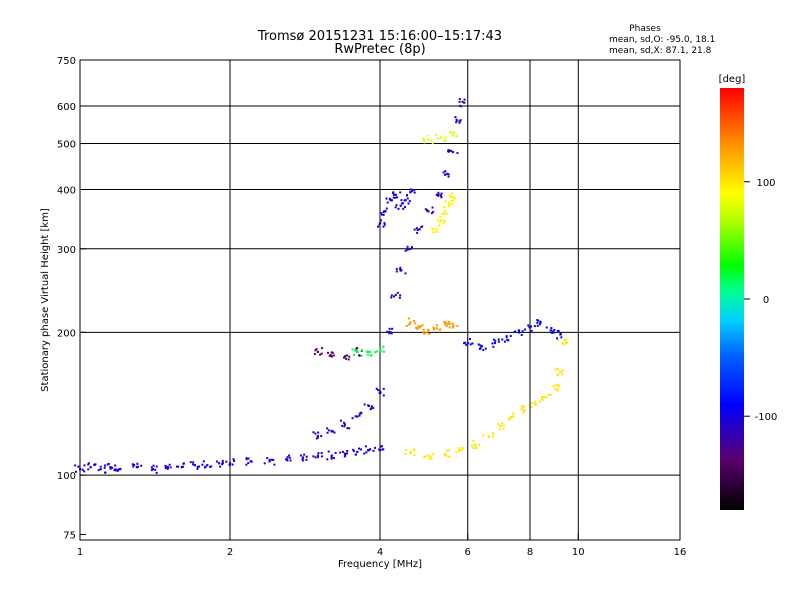 This screenshot has height=604, width=800. What do you see at coordinates (66, 145) in the screenshot?
I see `y-tick-label: 500` at bounding box center [66, 145].